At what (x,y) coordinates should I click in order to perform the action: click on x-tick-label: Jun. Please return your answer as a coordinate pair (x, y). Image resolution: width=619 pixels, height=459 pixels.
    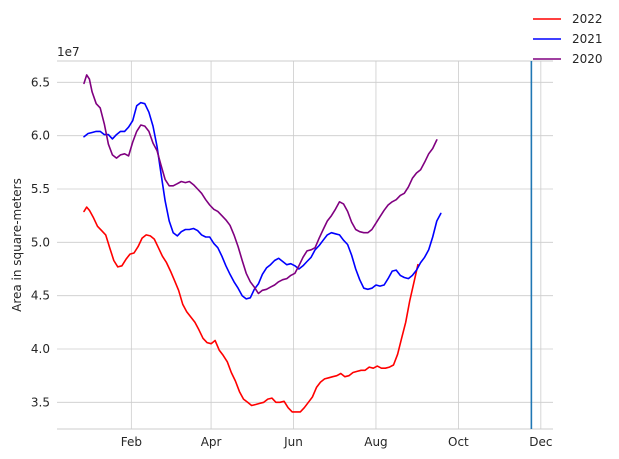
    Looking at the image, I should click on (293, 442).